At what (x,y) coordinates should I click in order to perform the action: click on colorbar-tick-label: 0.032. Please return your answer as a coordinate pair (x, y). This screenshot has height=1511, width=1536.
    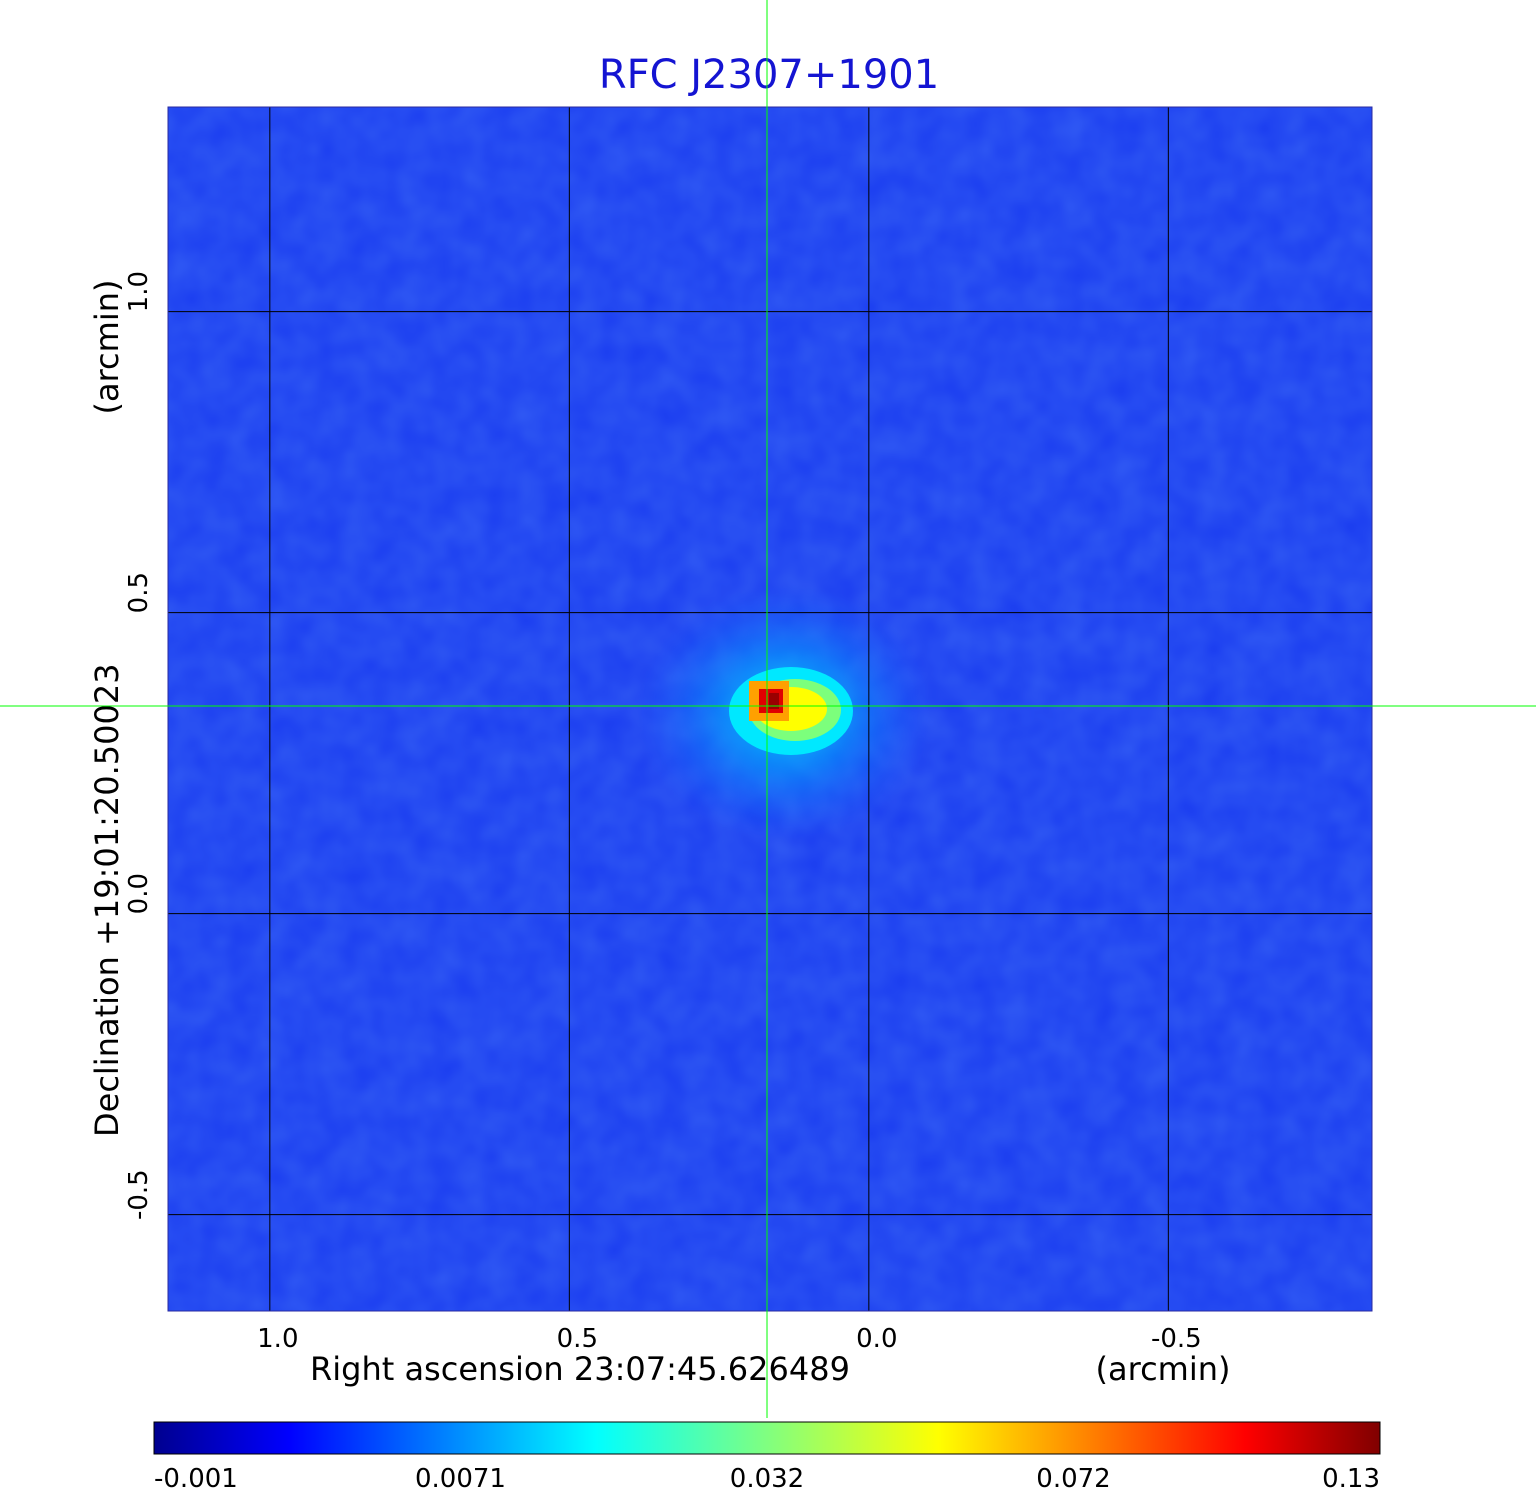
    Looking at the image, I should click on (767, 1479).